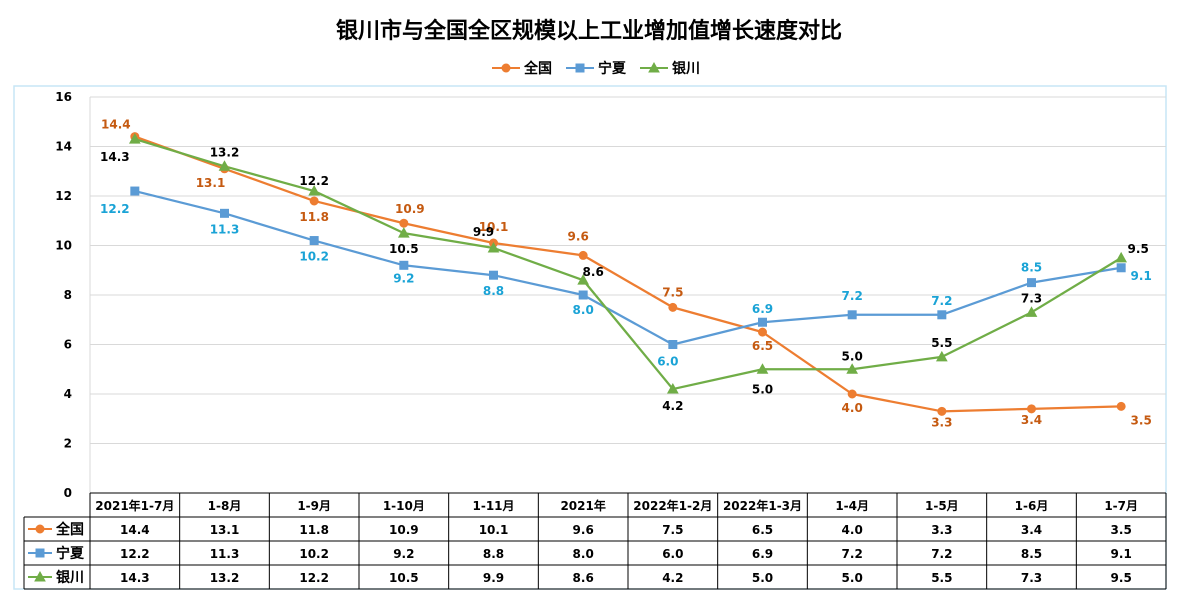  I want to click on table-cell-2-7: 5.0, so click(762, 578).